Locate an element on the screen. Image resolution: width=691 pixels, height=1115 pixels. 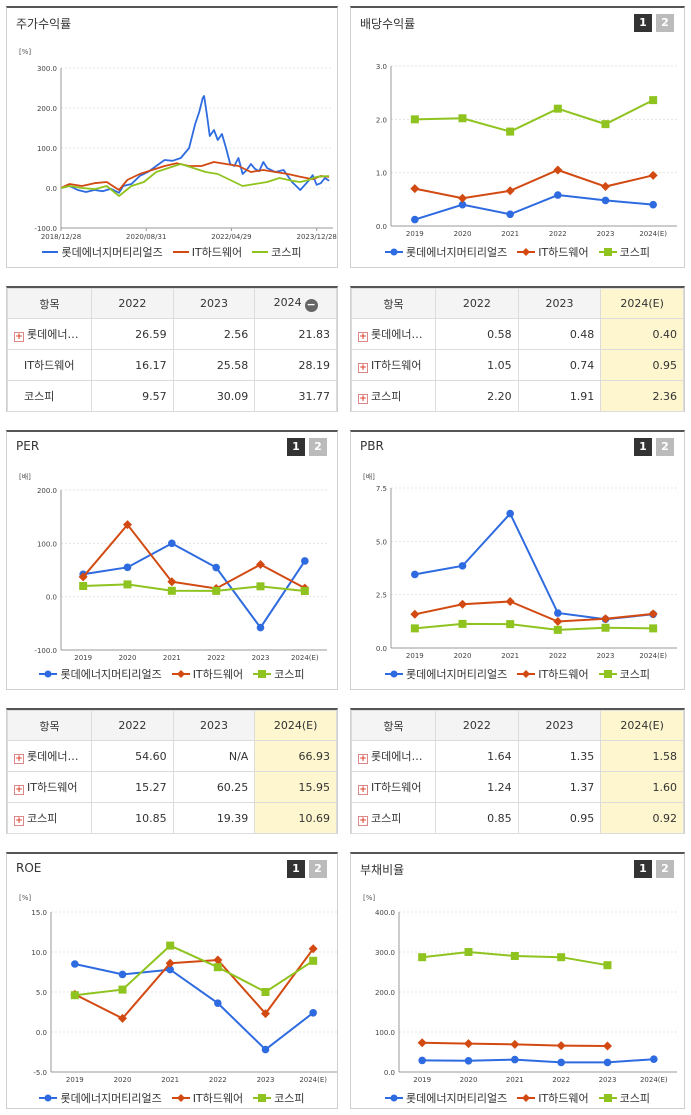
collapse-icon: − is located at coordinates (311, 304).